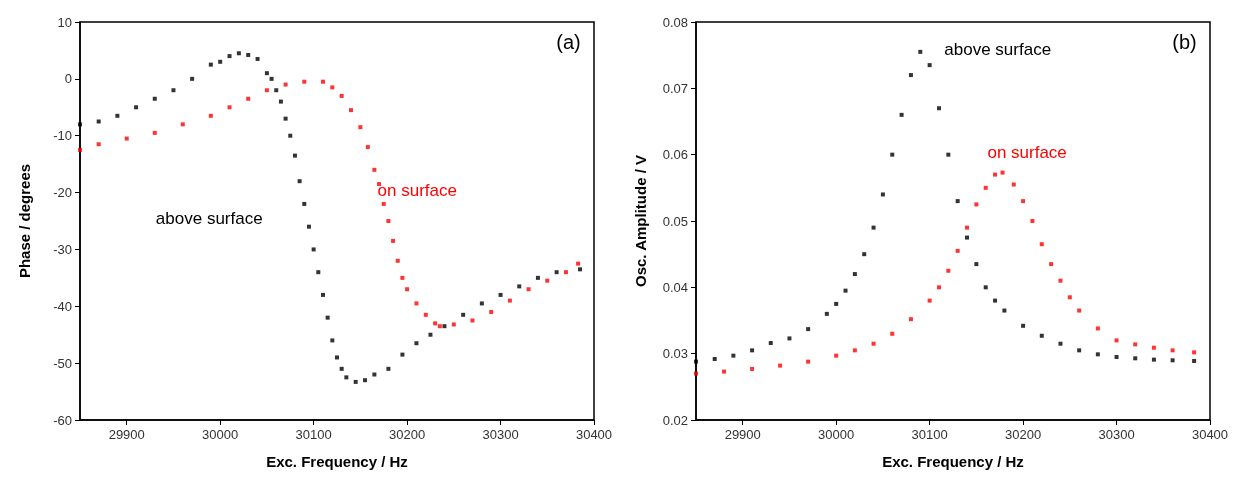  What do you see at coordinates (62, 136) in the screenshot?
I see `y-tick-label: -10` at bounding box center [62, 136].